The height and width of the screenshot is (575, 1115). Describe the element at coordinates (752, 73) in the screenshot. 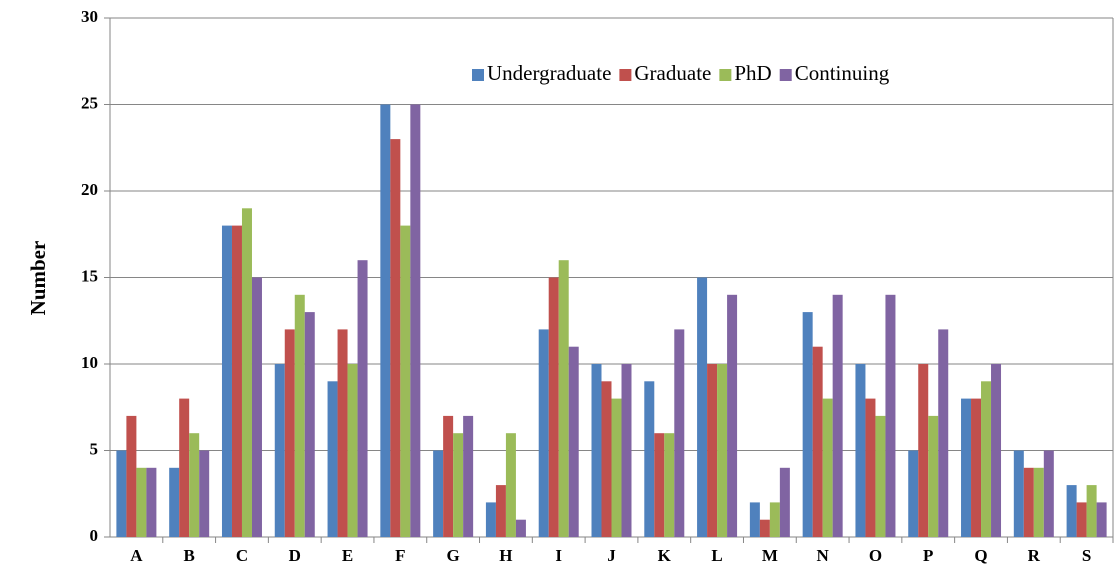

I see `legend-label: PhD` at that location.